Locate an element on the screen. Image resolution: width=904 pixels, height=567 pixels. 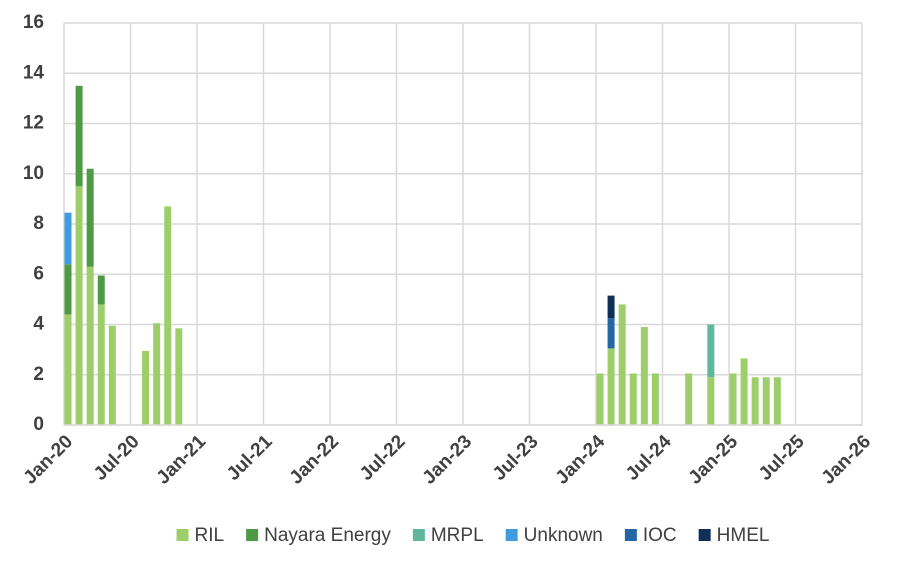
y-tick-label: 10 is located at coordinates (33, 173).